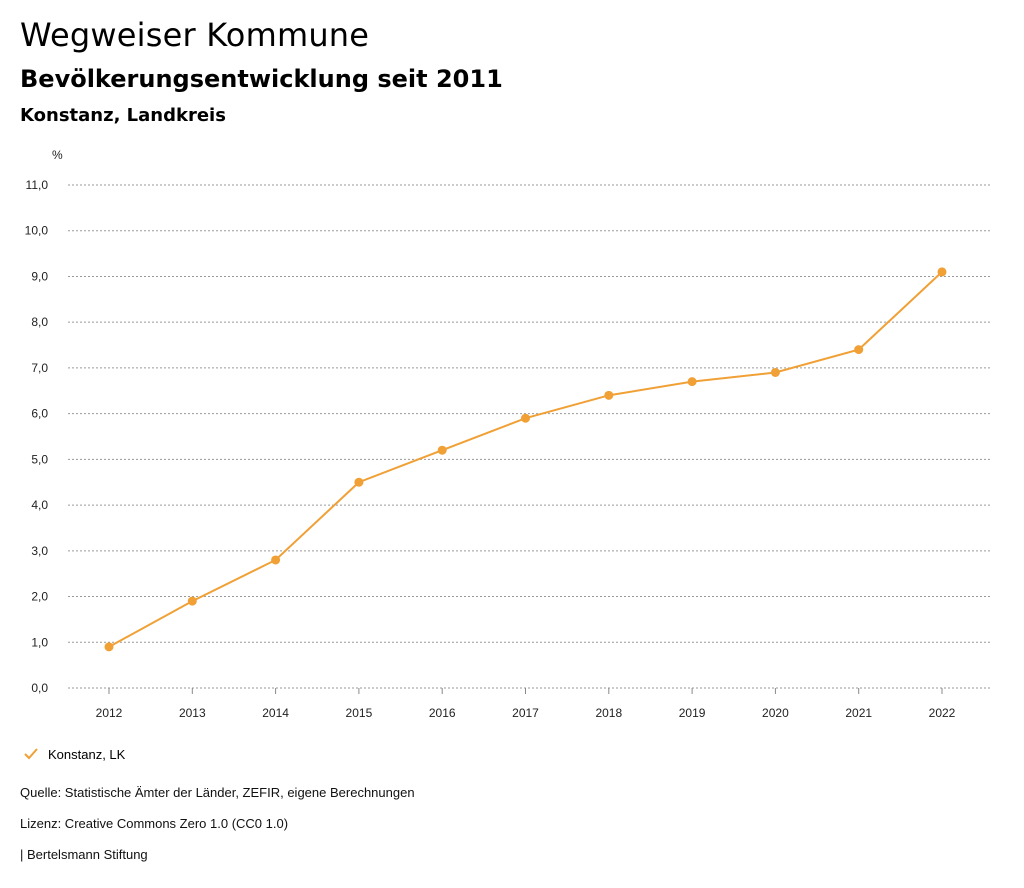 The image size is (1024, 888). What do you see at coordinates (692, 713) in the screenshot?
I see `x-tick-label: 2019` at bounding box center [692, 713].